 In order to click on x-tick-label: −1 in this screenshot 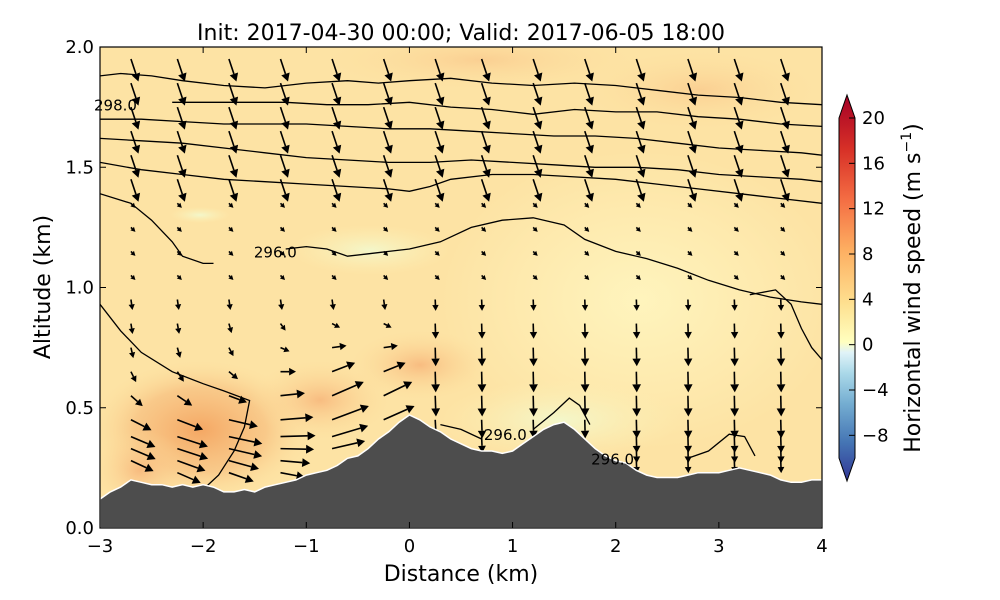, I will do `click(306, 546)`.